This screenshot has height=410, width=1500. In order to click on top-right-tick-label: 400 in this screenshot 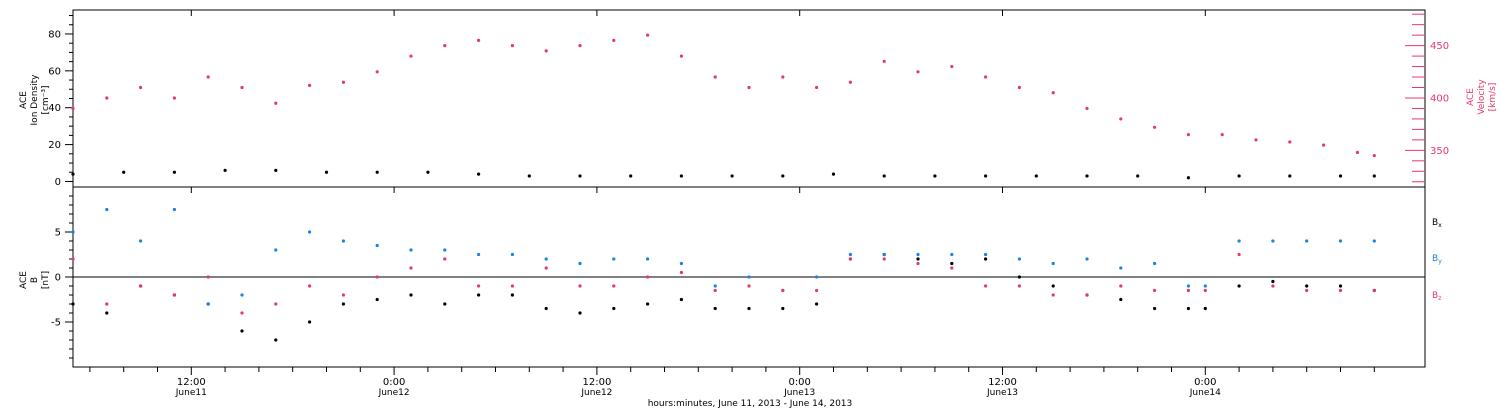, I will do `click(1439, 98)`.